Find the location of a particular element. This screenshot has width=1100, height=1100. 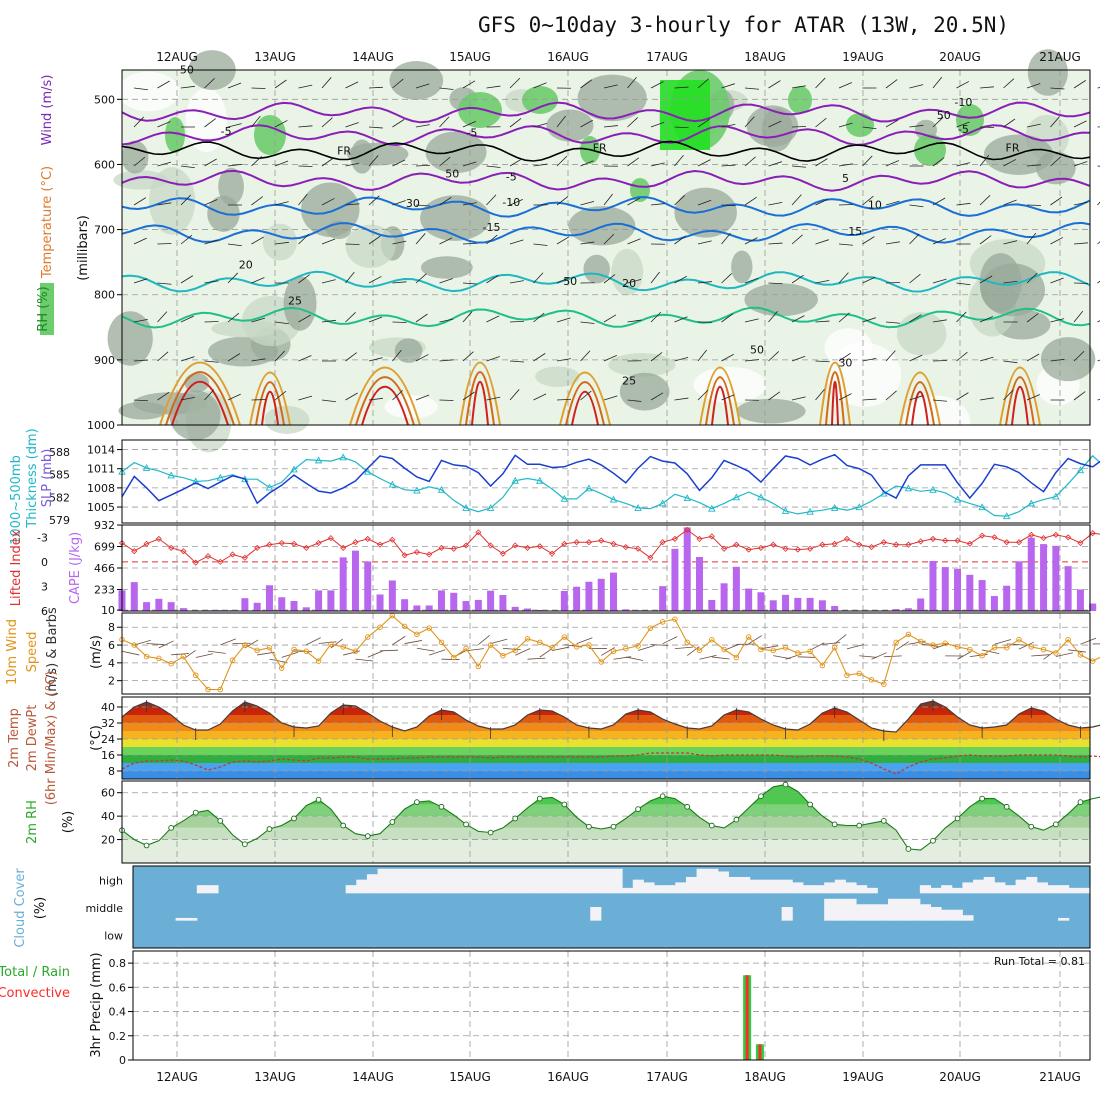

slp-tick-label: 1008 is located at coordinates (101, 488).